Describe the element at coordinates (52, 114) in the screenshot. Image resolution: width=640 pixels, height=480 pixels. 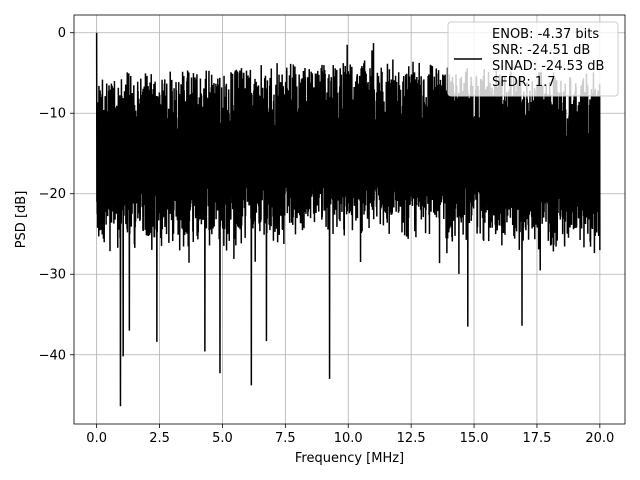
I see `y-tick-label: −10` at that location.